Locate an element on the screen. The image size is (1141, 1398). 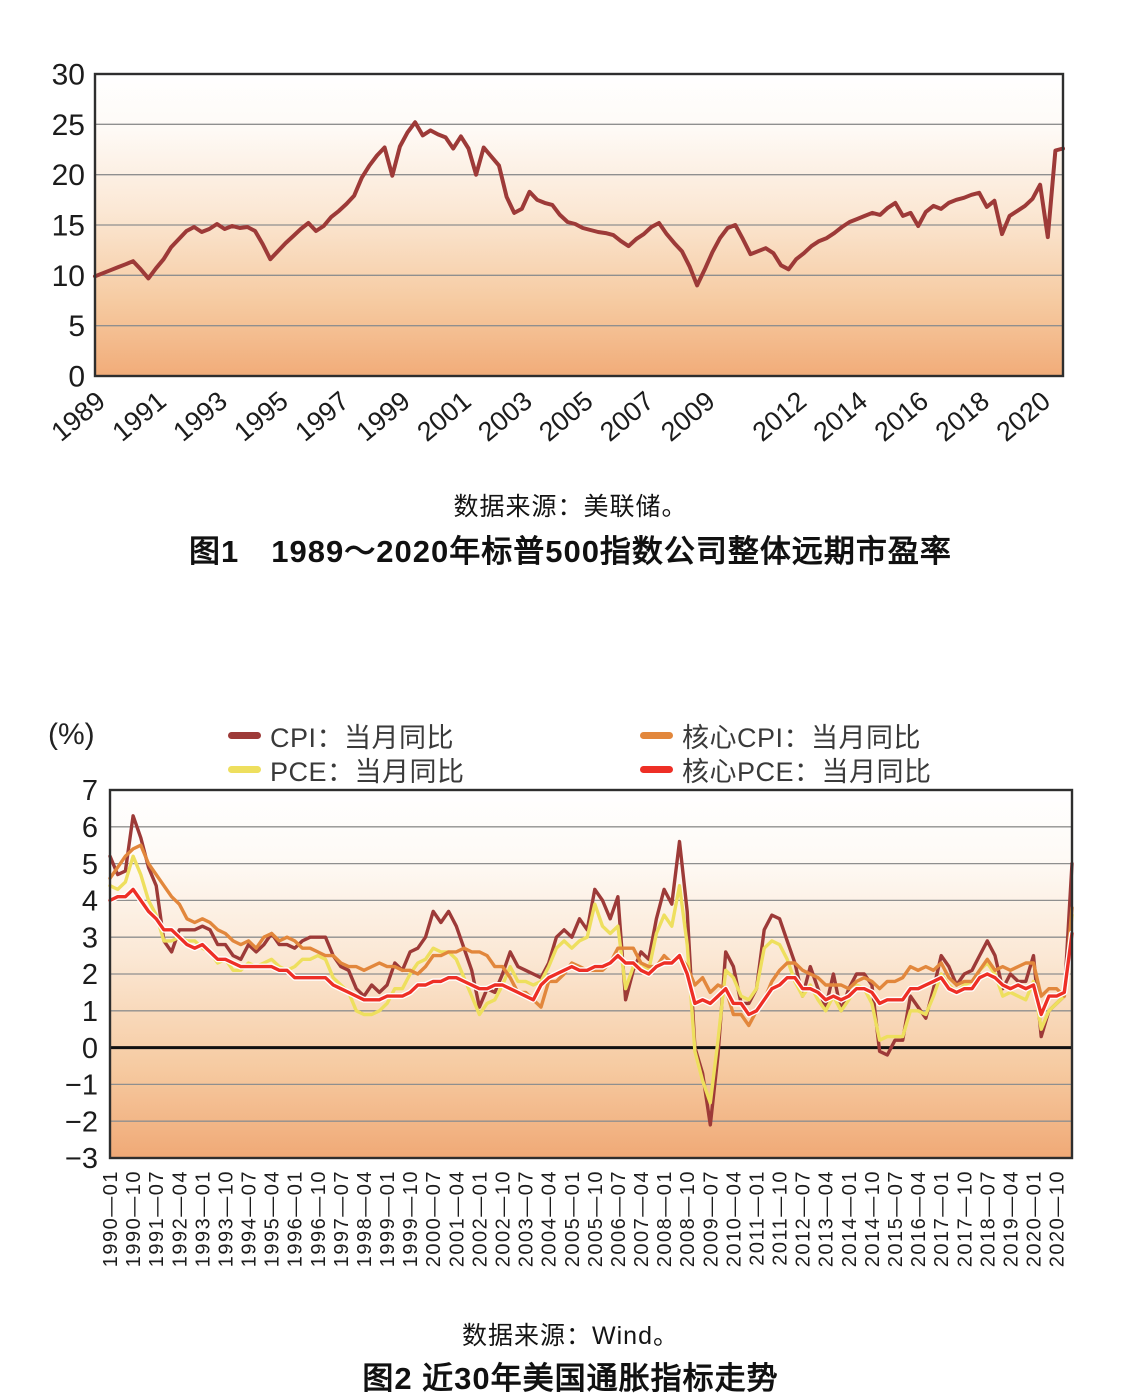
x-tick-label: 2012 is located at coordinates (779, 417).